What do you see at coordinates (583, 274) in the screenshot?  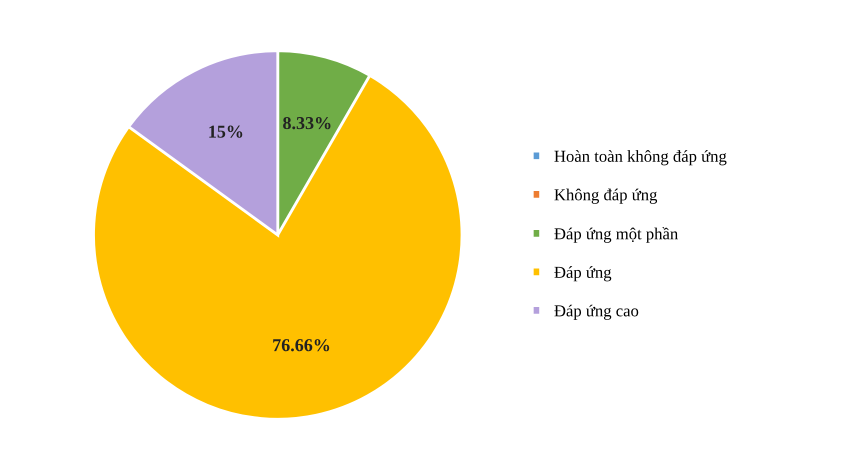 I see `legend-label: Đáp ứng` at bounding box center [583, 274].